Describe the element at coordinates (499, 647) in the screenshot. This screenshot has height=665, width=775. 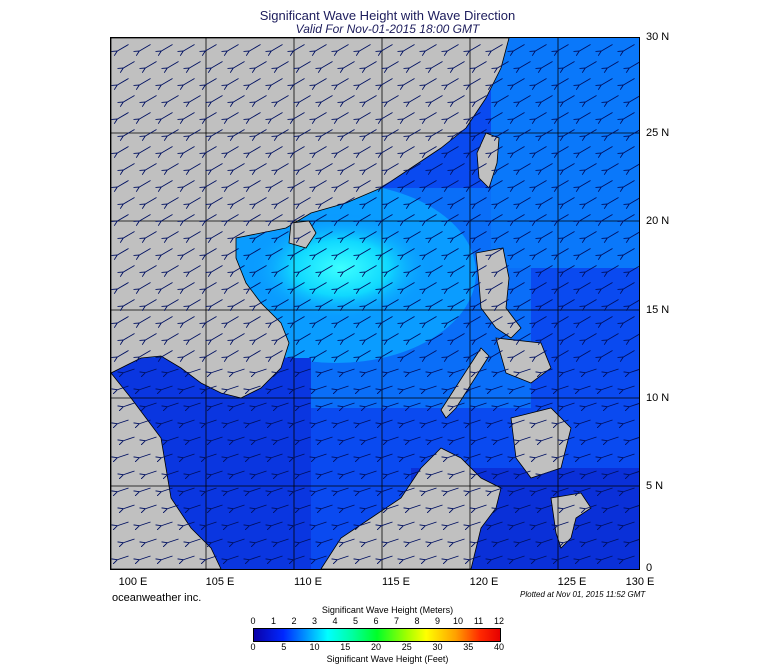
I see `tick-ft-40: 40` at that location.